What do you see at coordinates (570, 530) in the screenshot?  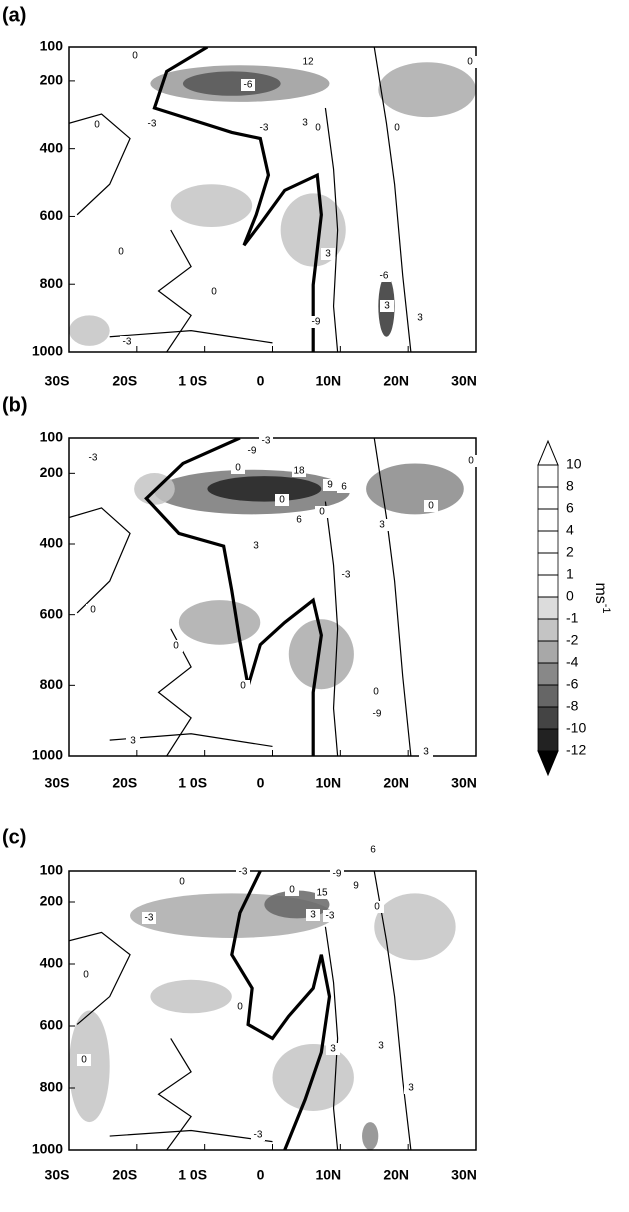 I see `colorbar-tick-label: 4` at bounding box center [570, 530].